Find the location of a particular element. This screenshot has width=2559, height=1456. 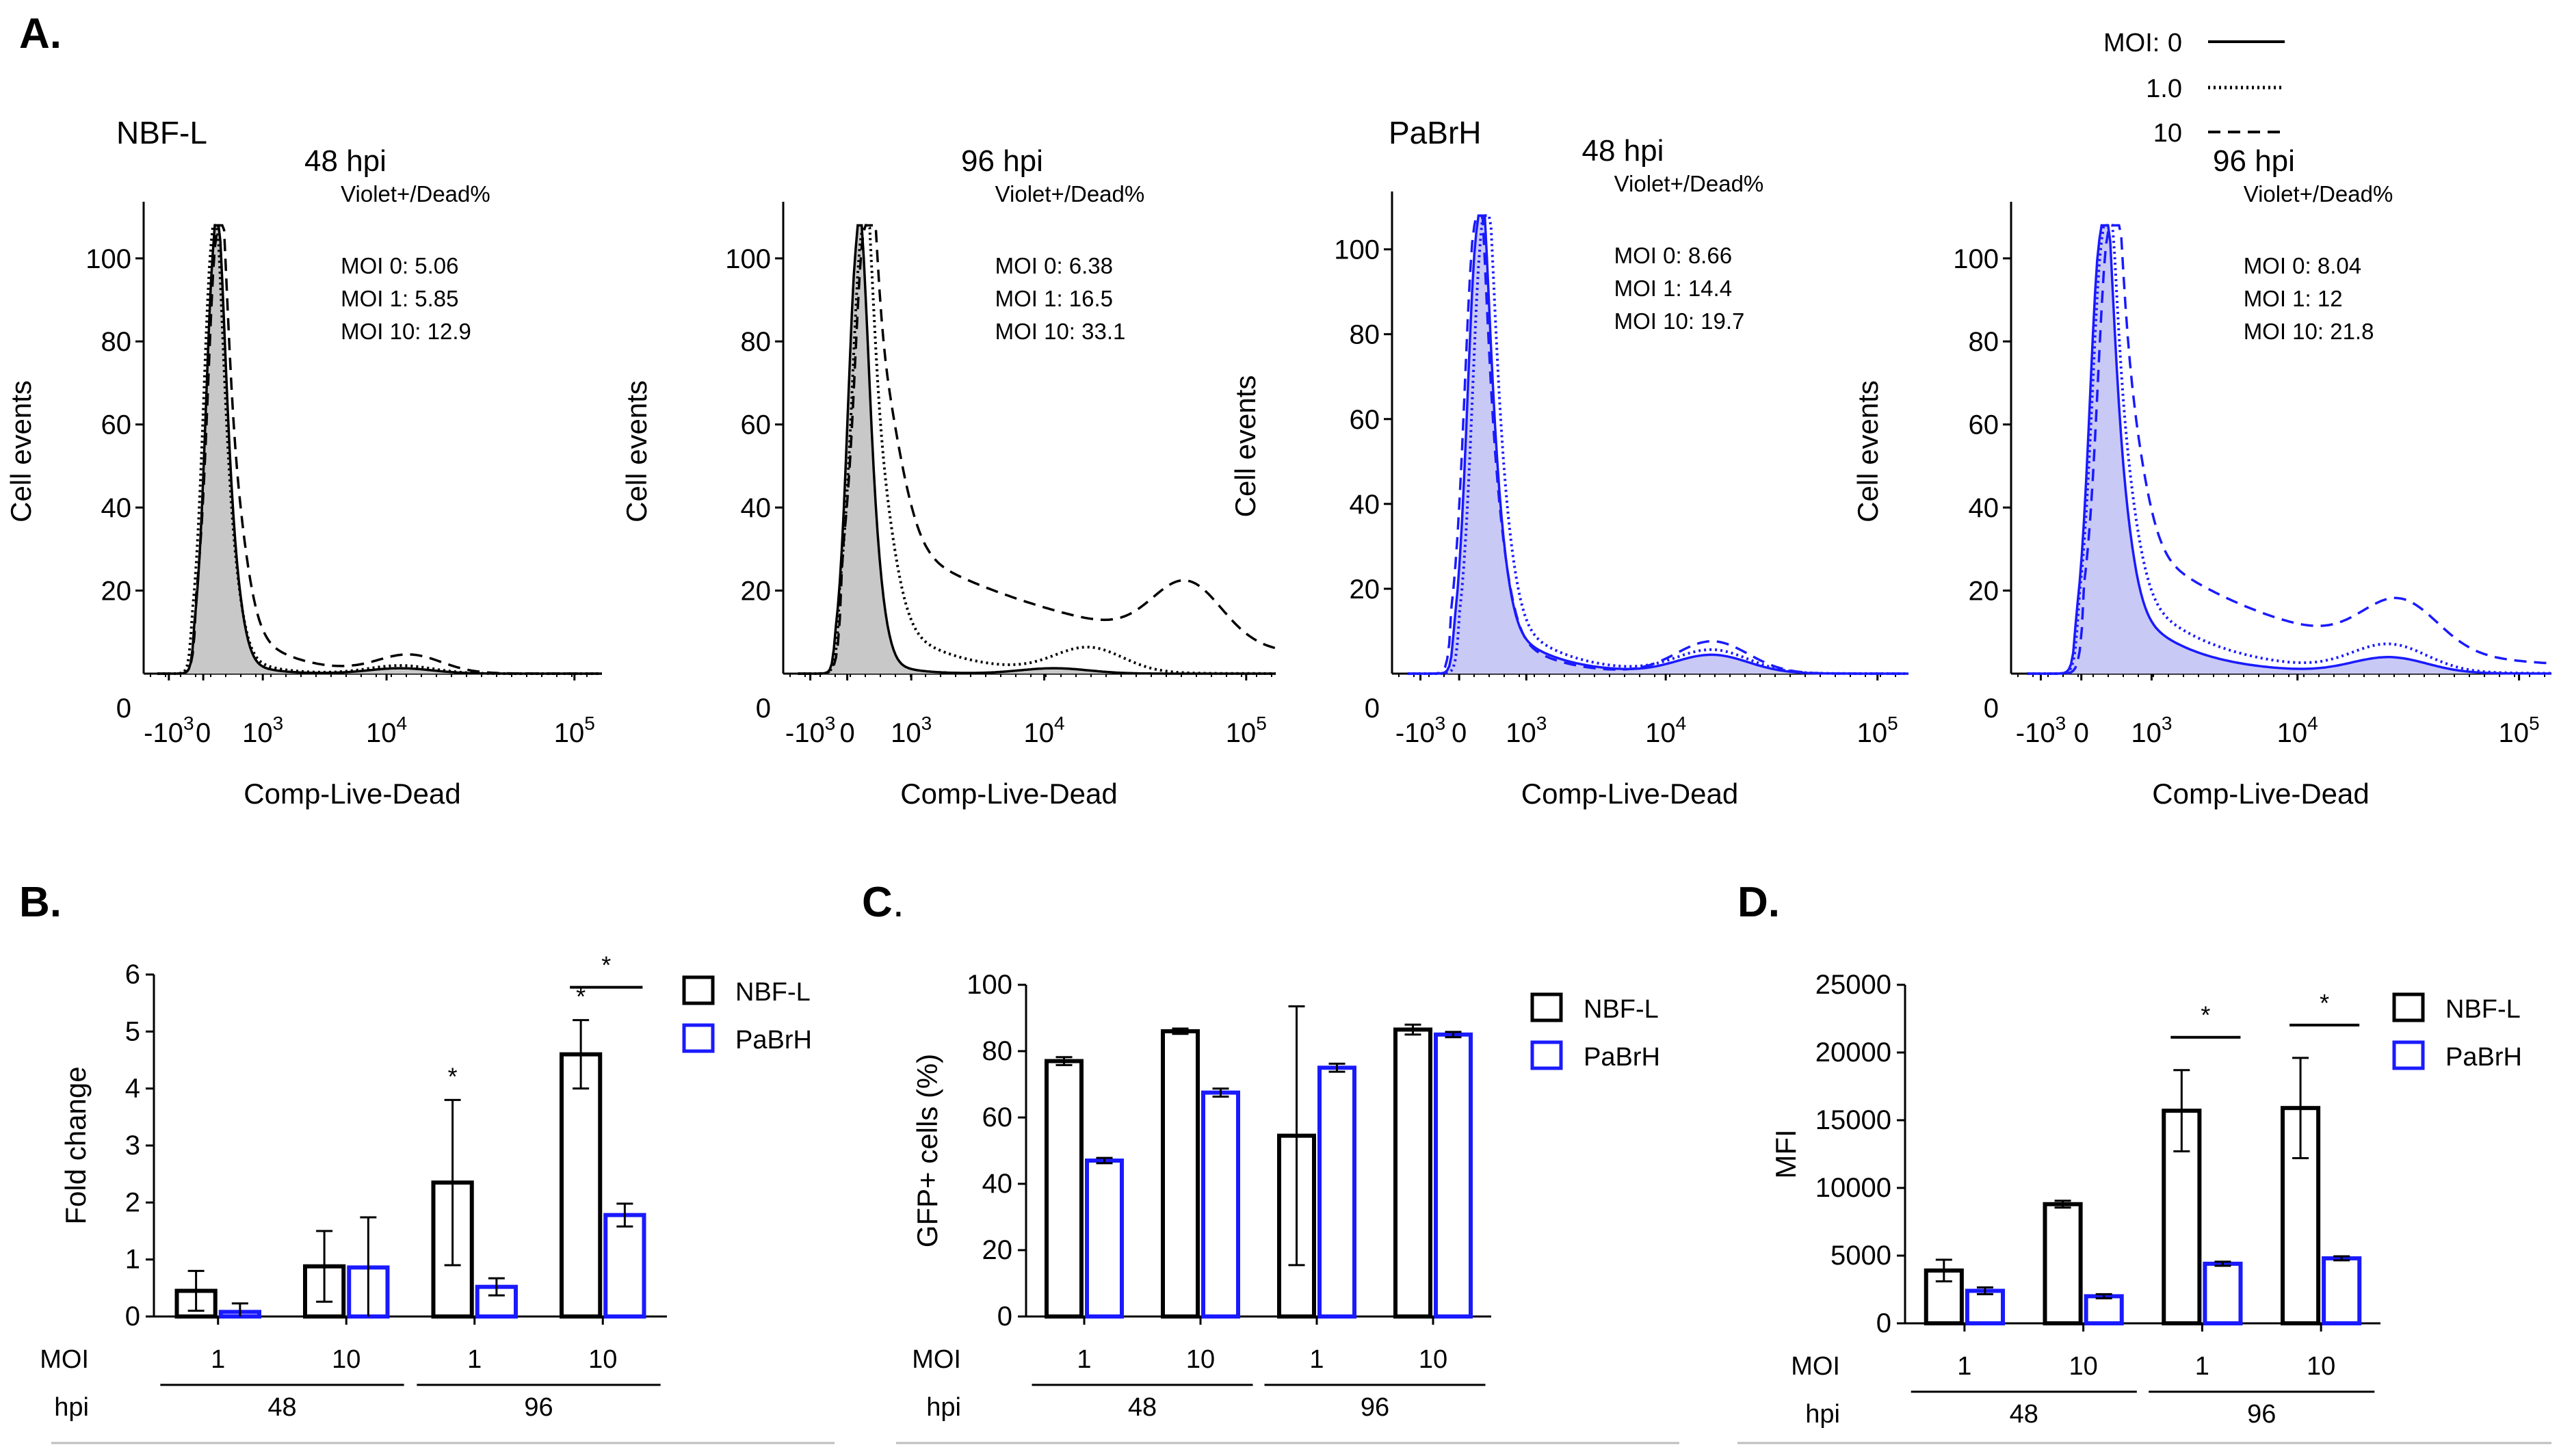

hpi-group-label: 96 is located at coordinates (2261, 1414).